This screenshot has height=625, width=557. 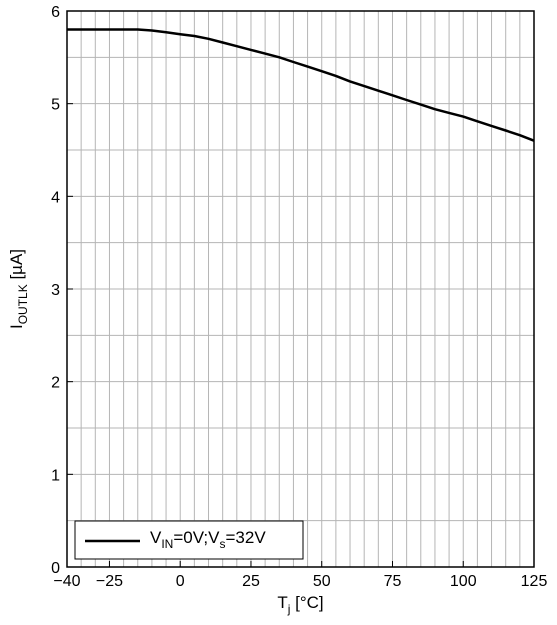 What do you see at coordinates (55, 12) in the screenshot?
I see `y-tick-label: 6` at bounding box center [55, 12].